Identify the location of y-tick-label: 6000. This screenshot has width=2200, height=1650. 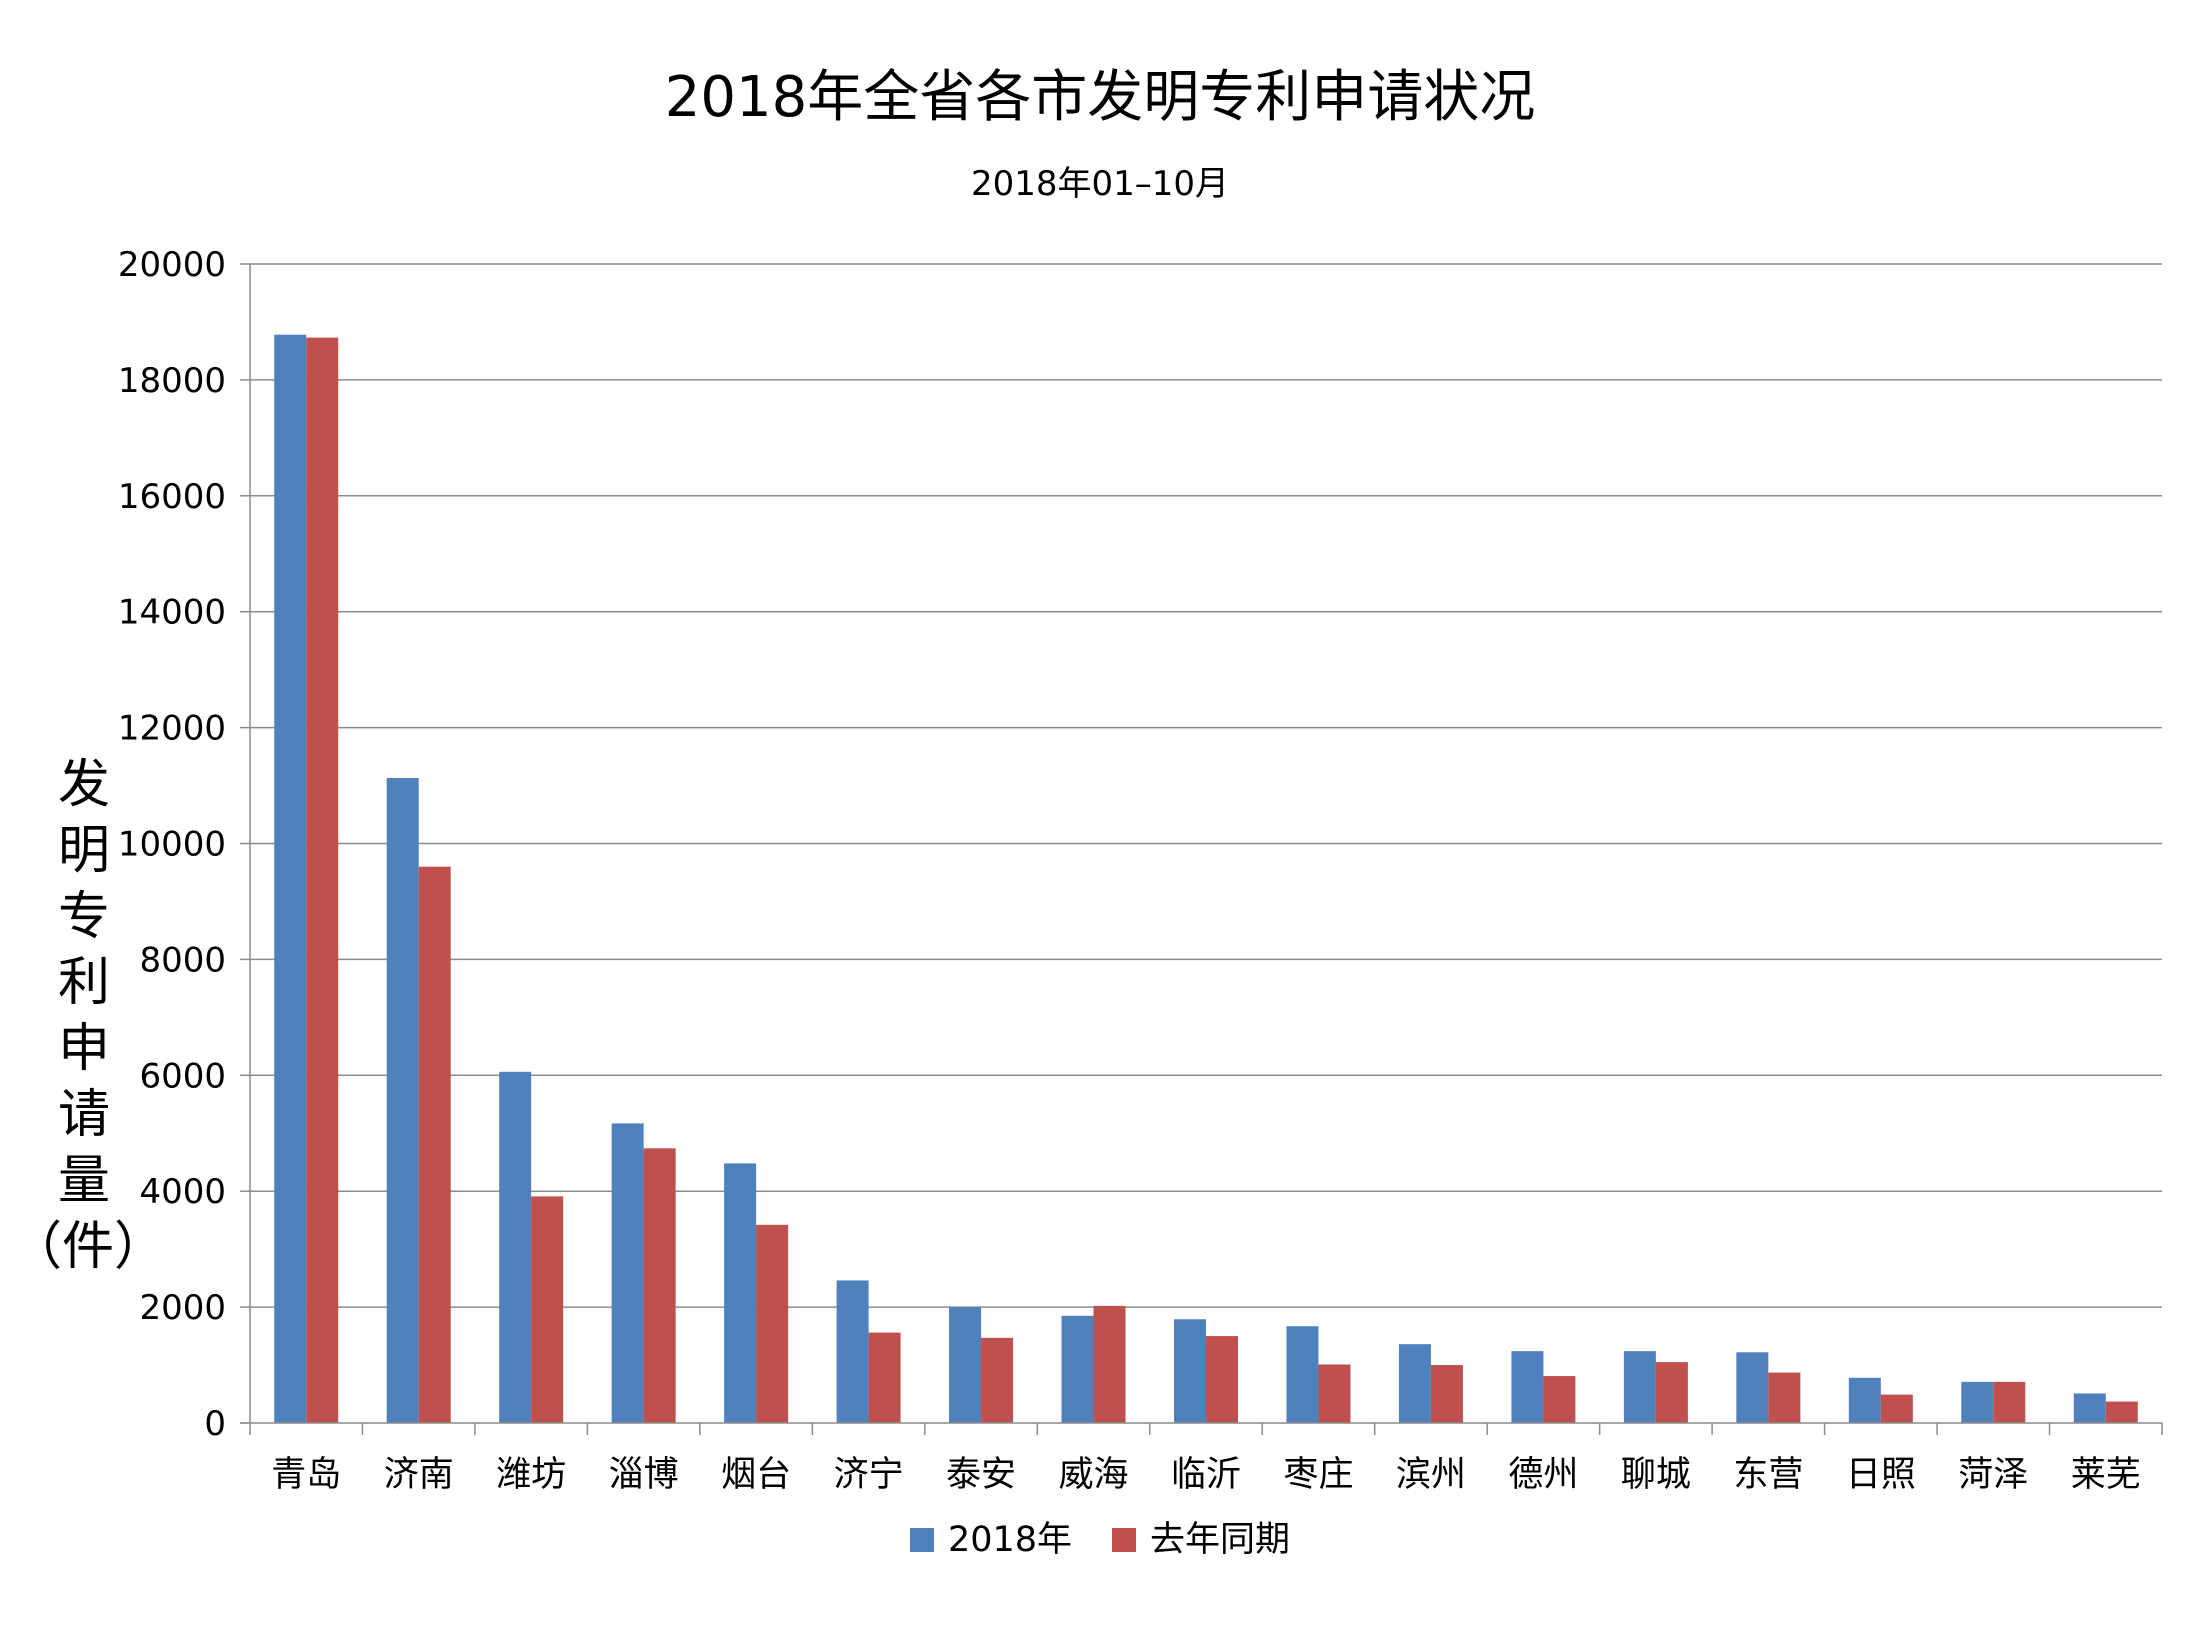
(182, 1076).